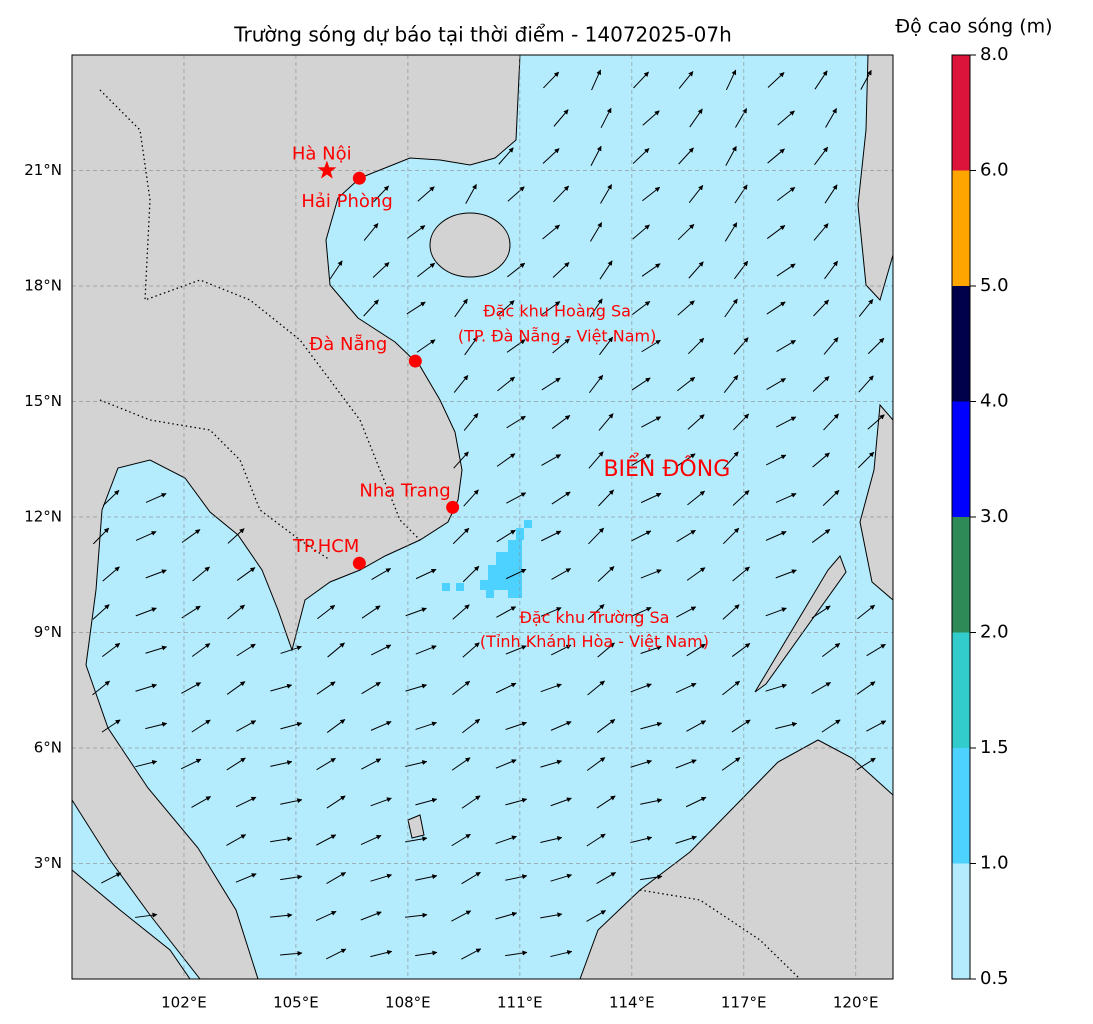  What do you see at coordinates (632, 1003) in the screenshot?
I see `x-tick-label: 114°E` at bounding box center [632, 1003].